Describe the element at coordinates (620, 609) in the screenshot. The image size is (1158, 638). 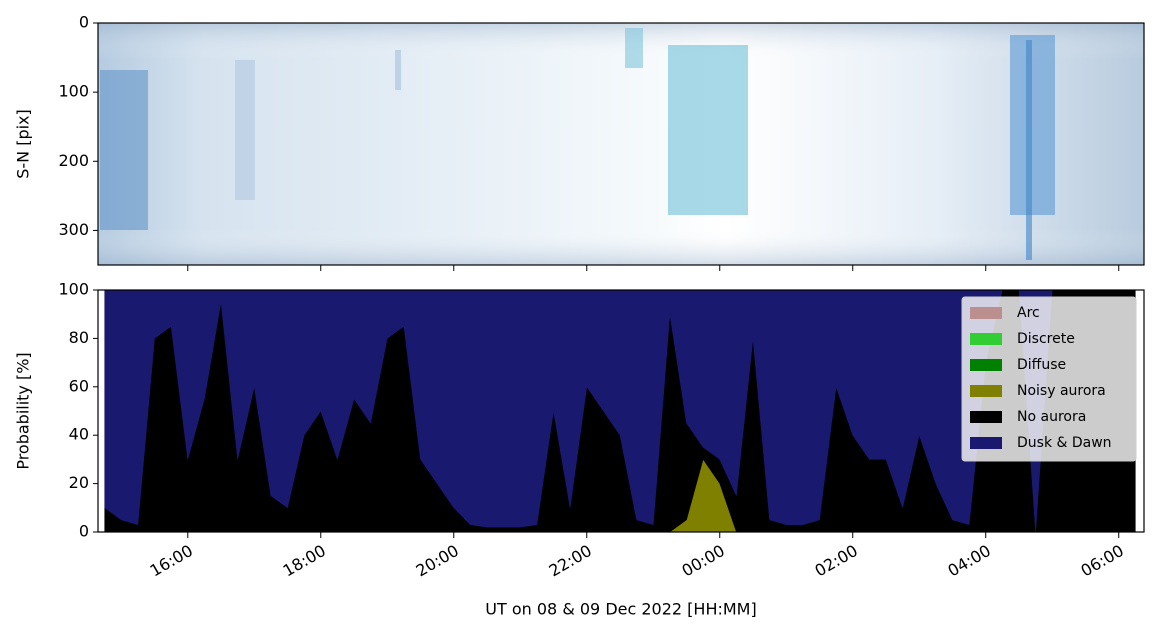
I see `x-axis-label: UT on 08 & 09 Dec 2022 [HH:MM]` at that location.